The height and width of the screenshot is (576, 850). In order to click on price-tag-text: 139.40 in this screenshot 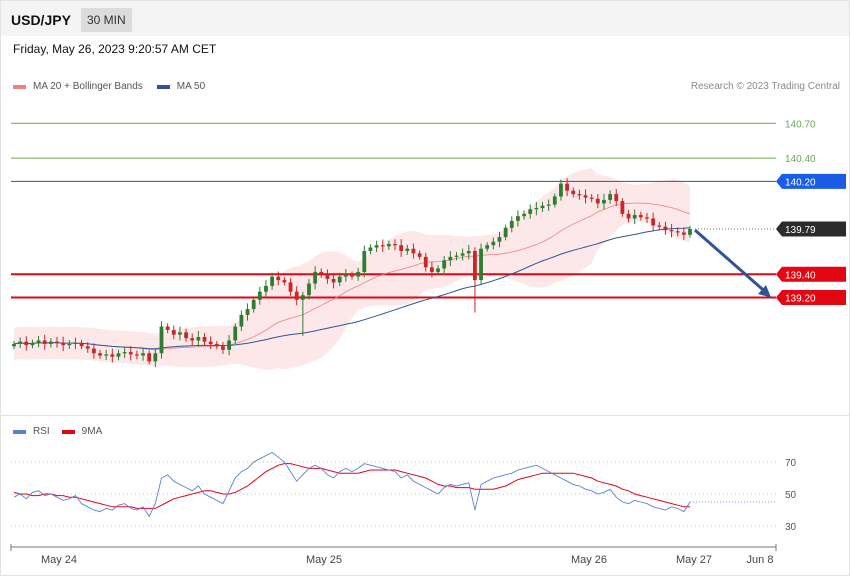, I will do `click(800, 275)`.